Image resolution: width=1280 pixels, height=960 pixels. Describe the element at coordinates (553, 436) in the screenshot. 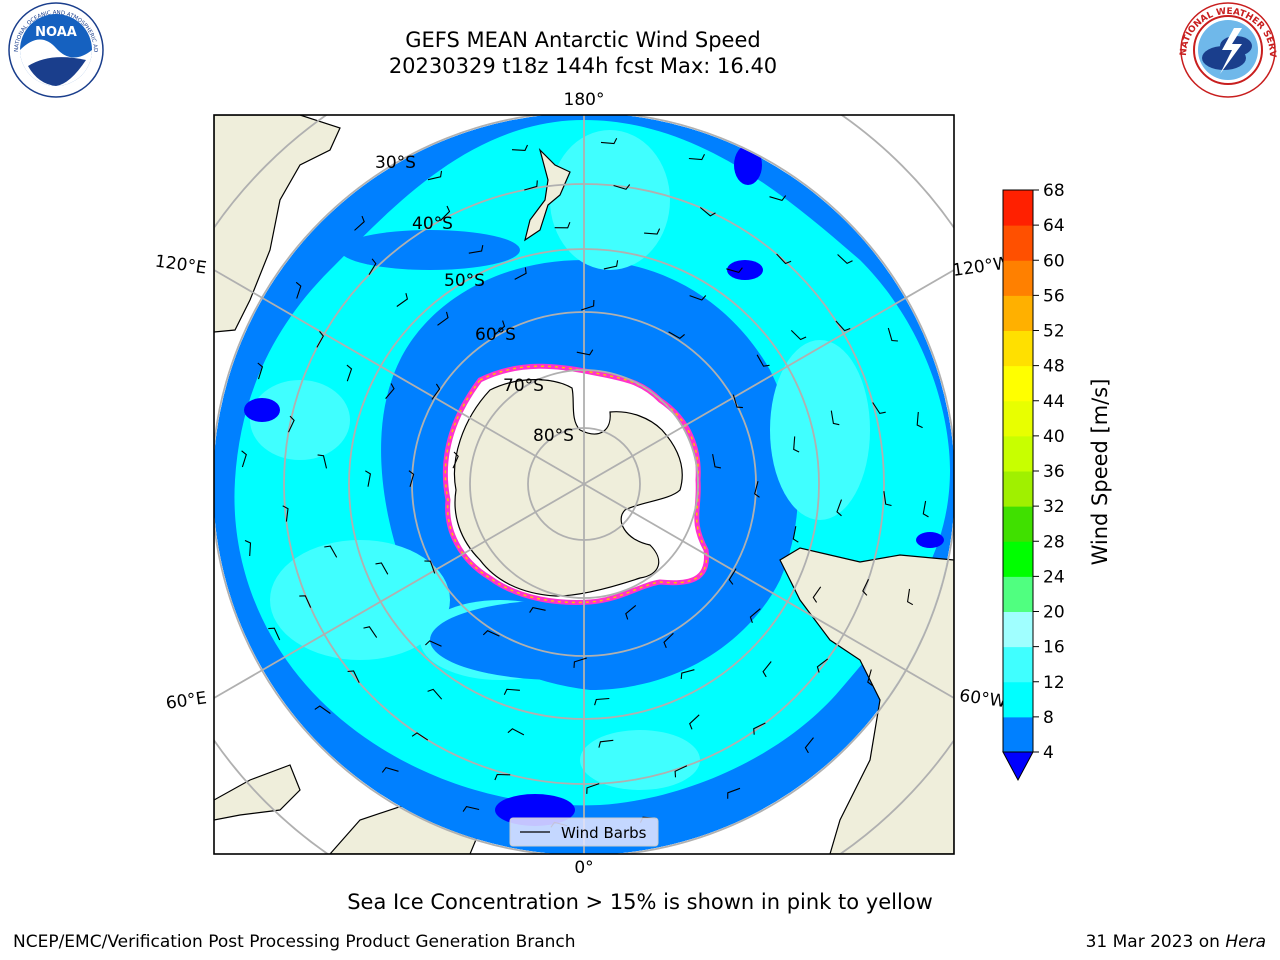

I see `lat-label-80s: 80°S` at that location.